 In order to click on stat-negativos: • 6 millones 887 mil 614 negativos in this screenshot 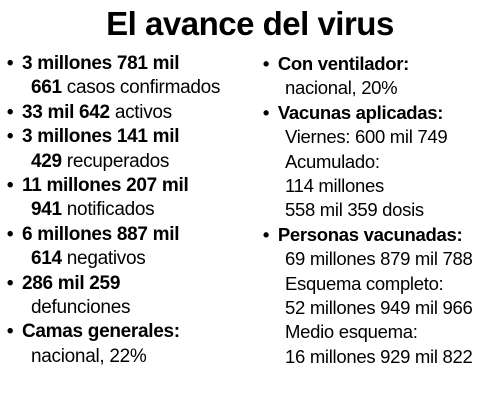, I will do `click(126, 247)`.